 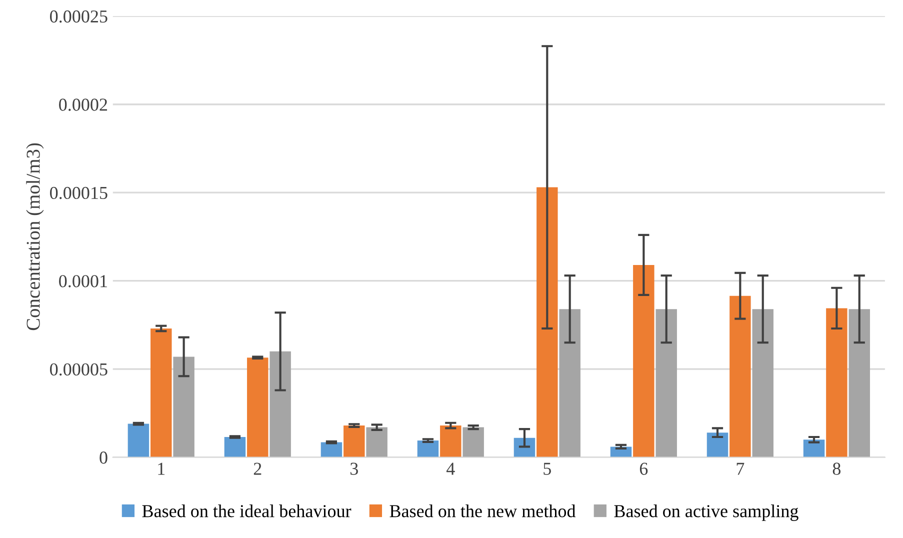 What do you see at coordinates (706, 512) in the screenshot?
I see `legend-label: Based on active sampling` at bounding box center [706, 512].